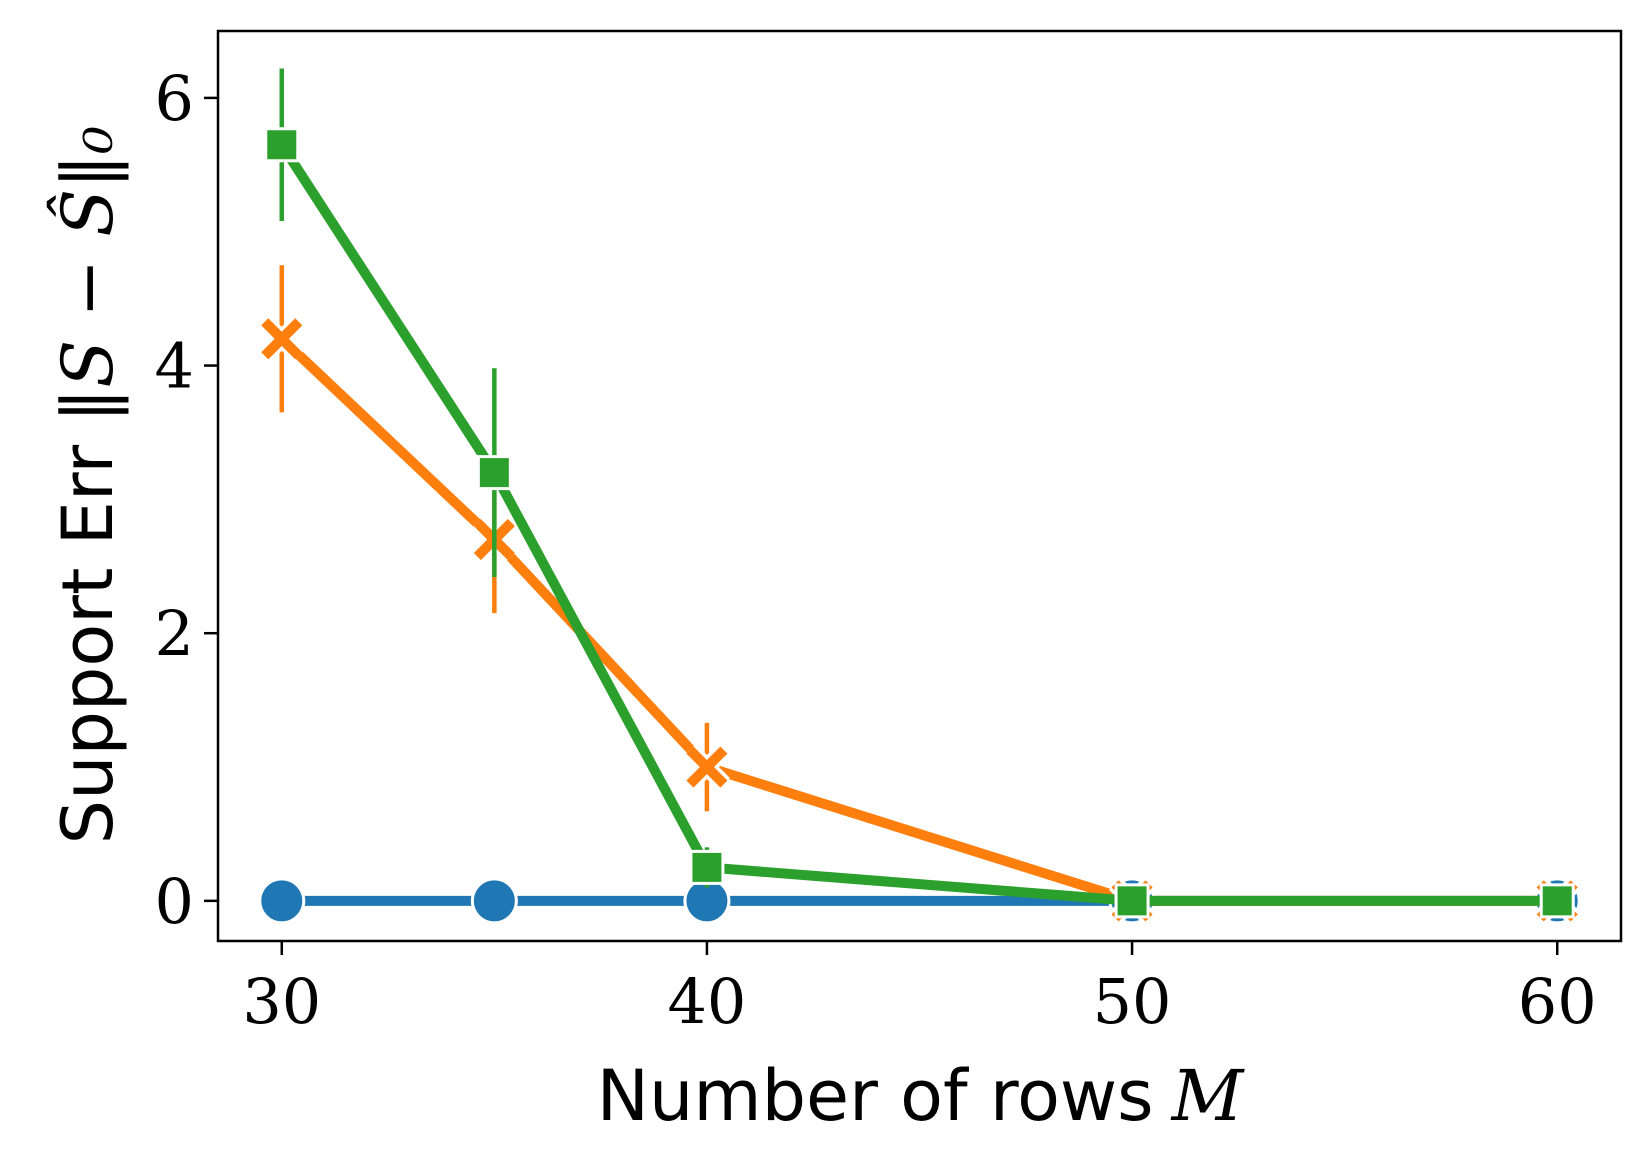 The image size is (1642, 1163). What do you see at coordinates (1557, 1001) in the screenshot?
I see `x-tick-label: 60` at bounding box center [1557, 1001].